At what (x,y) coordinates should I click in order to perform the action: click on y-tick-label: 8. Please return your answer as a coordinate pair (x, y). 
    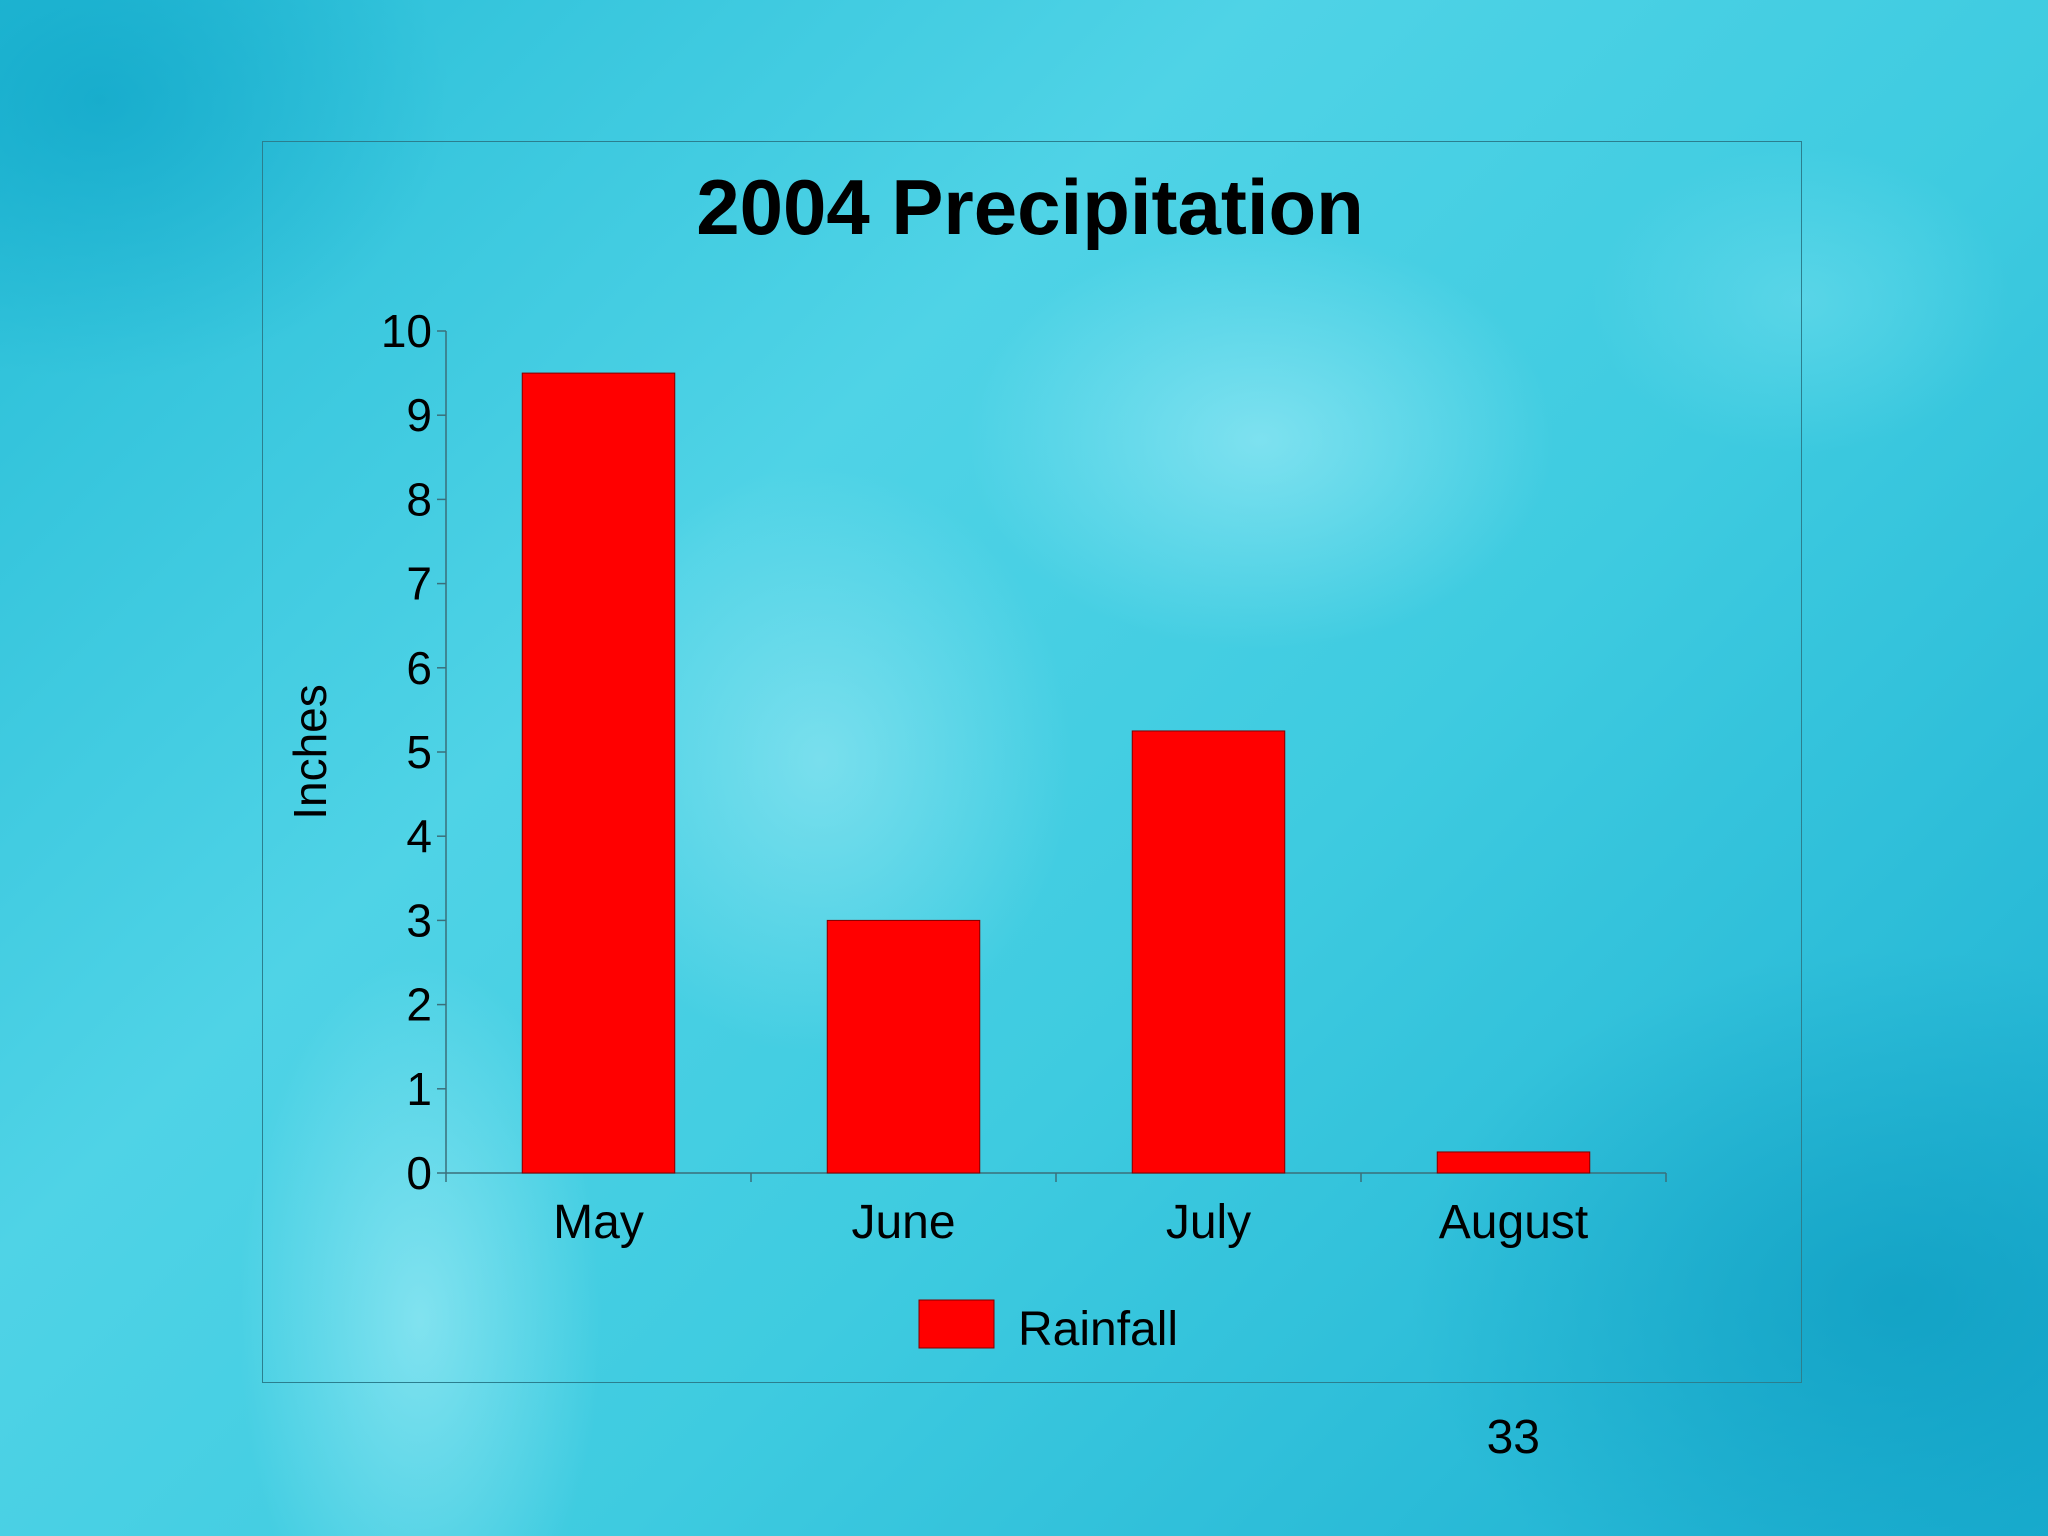
    Looking at the image, I should click on (419, 499).